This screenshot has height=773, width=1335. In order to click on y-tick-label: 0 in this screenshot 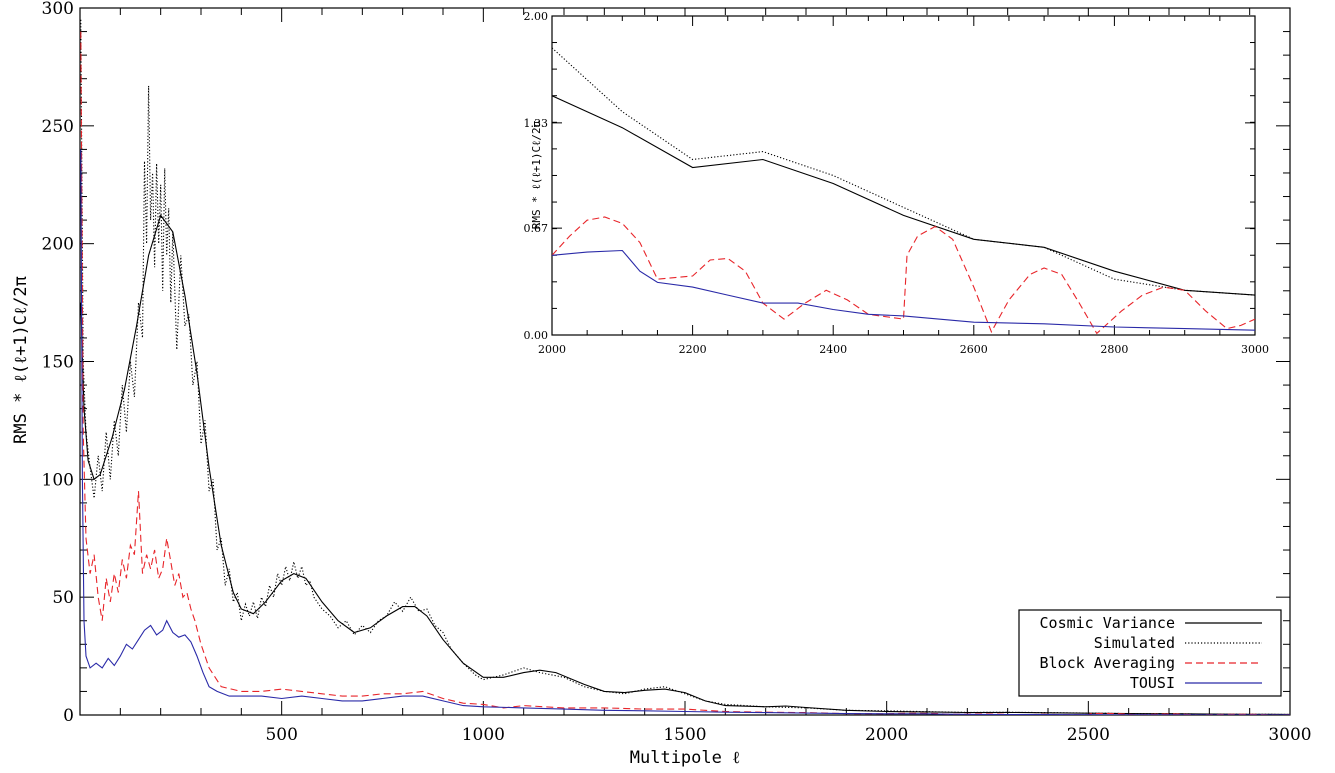, I will do `click(68, 716)`.